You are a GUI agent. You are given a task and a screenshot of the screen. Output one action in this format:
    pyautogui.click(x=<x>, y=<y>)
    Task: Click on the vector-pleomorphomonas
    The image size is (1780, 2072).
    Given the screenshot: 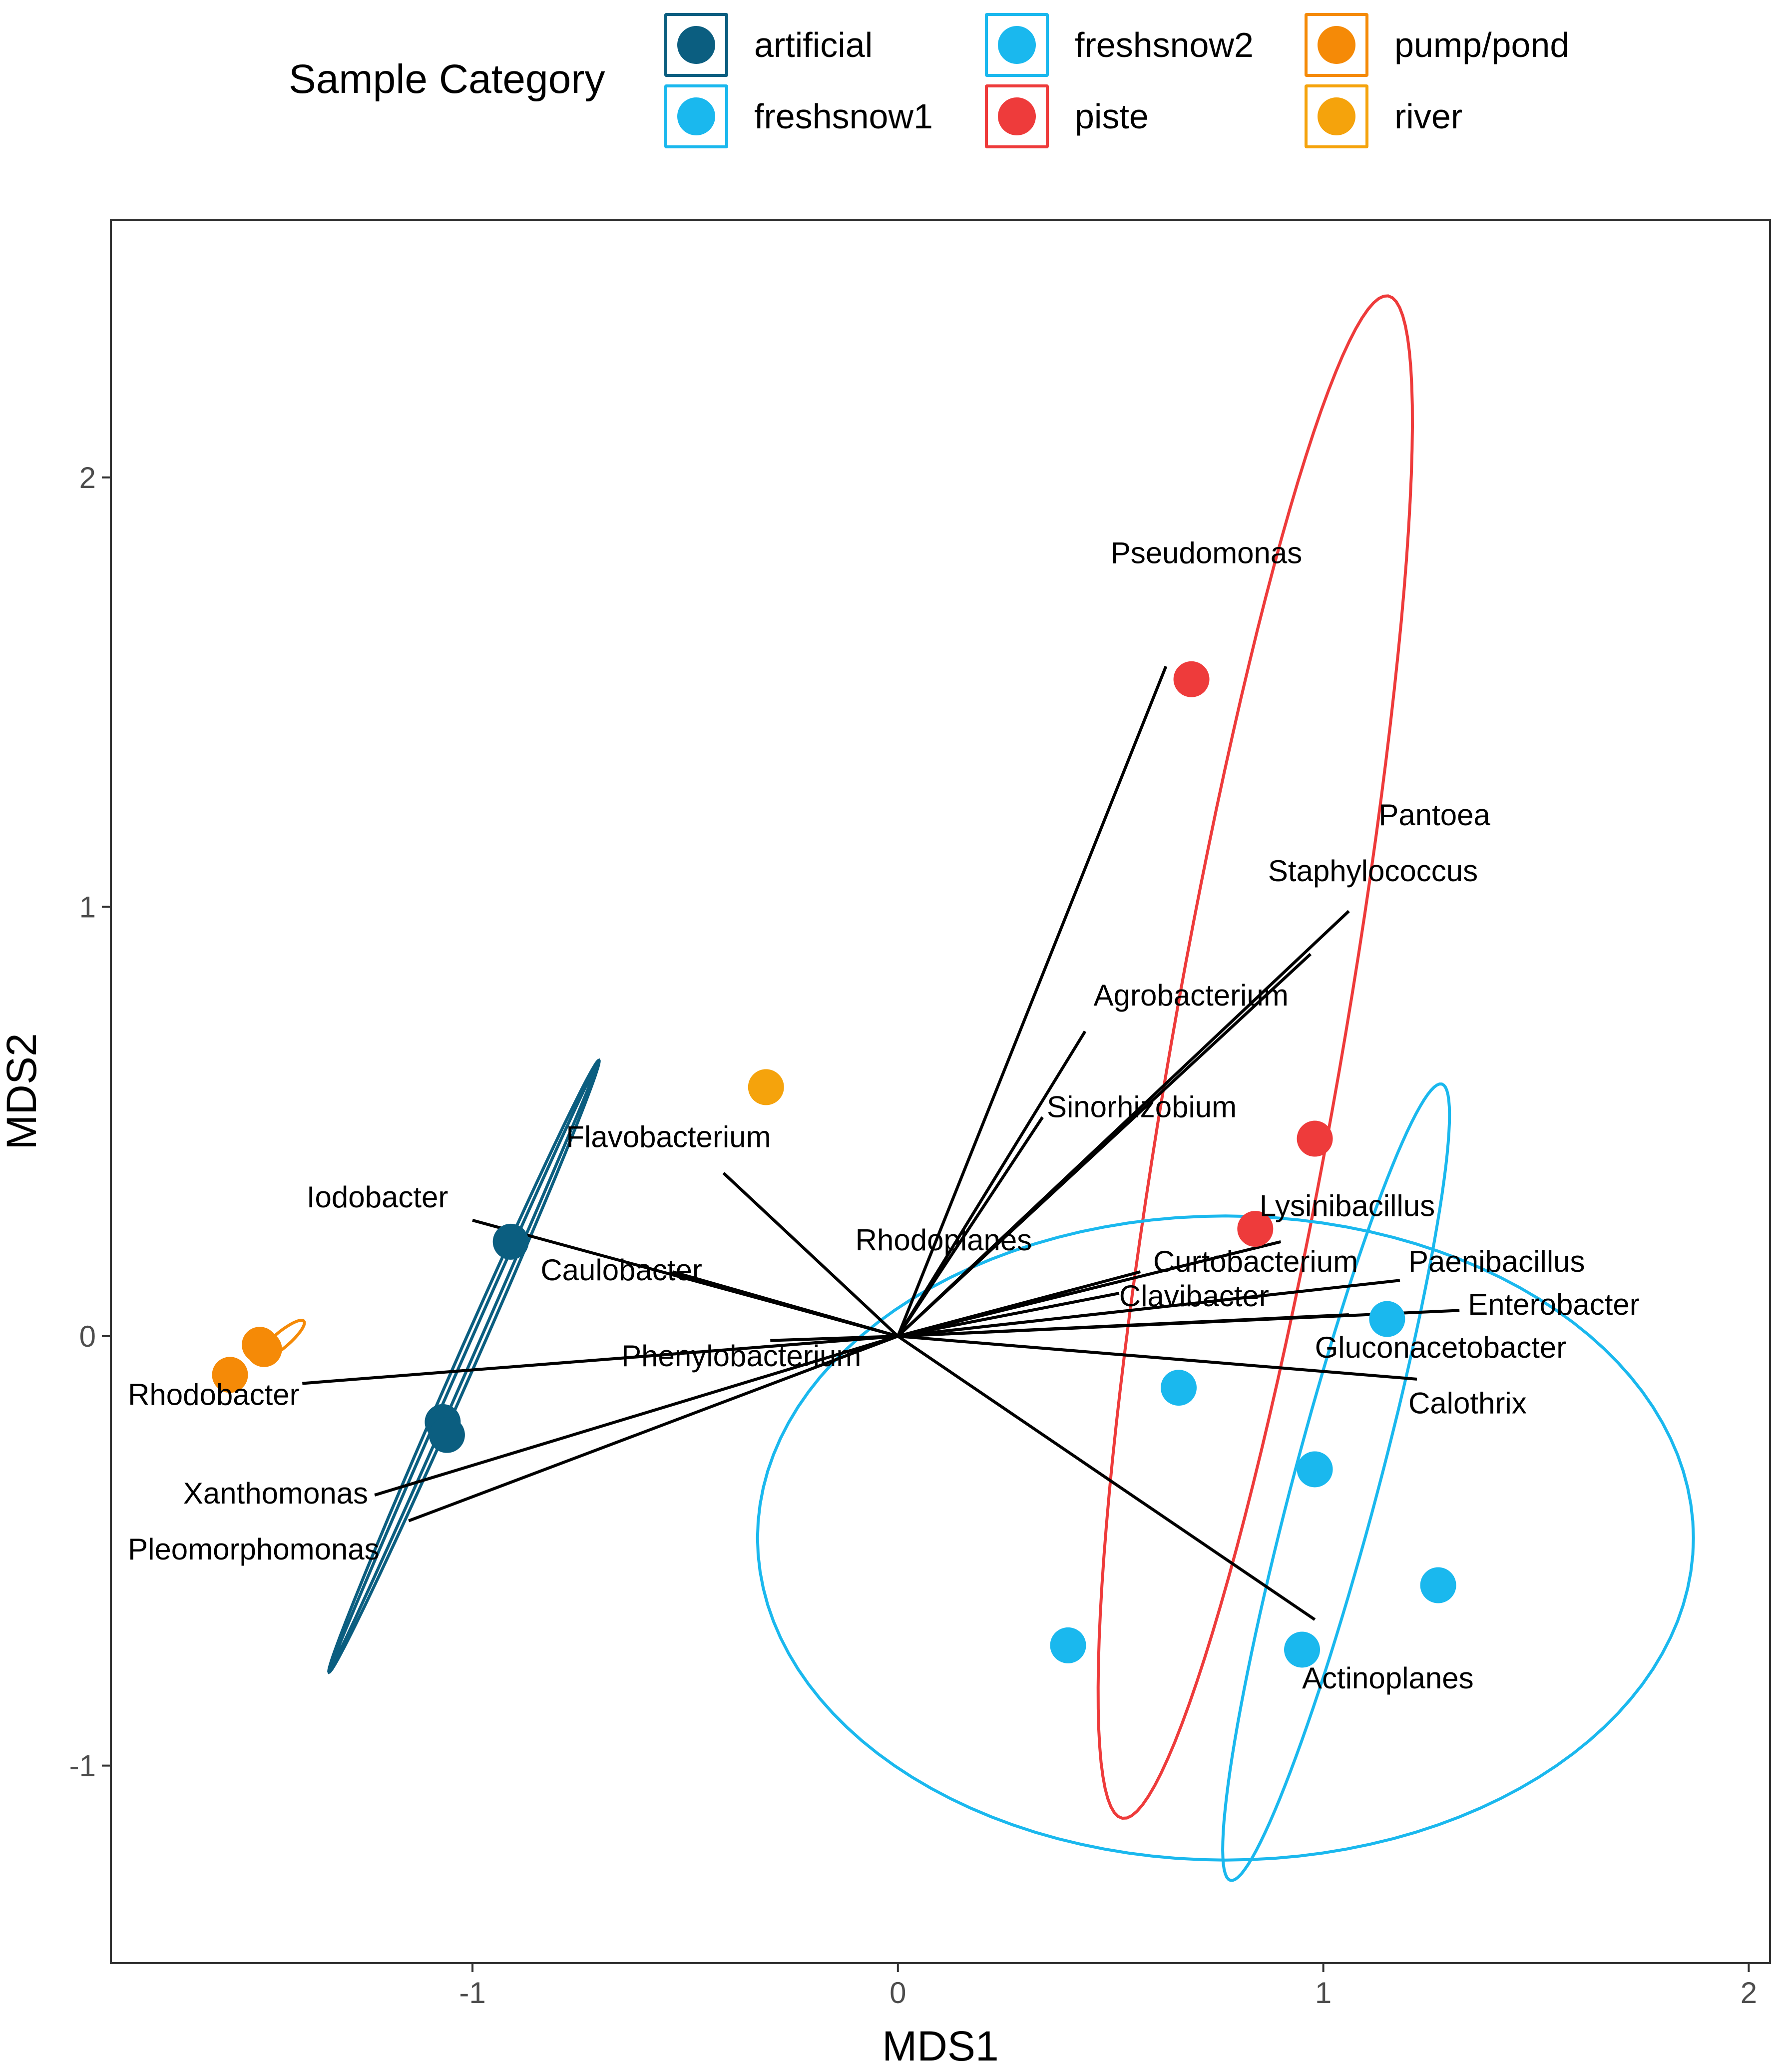 What is the action you would take?
    pyautogui.click(x=653, y=1429)
    